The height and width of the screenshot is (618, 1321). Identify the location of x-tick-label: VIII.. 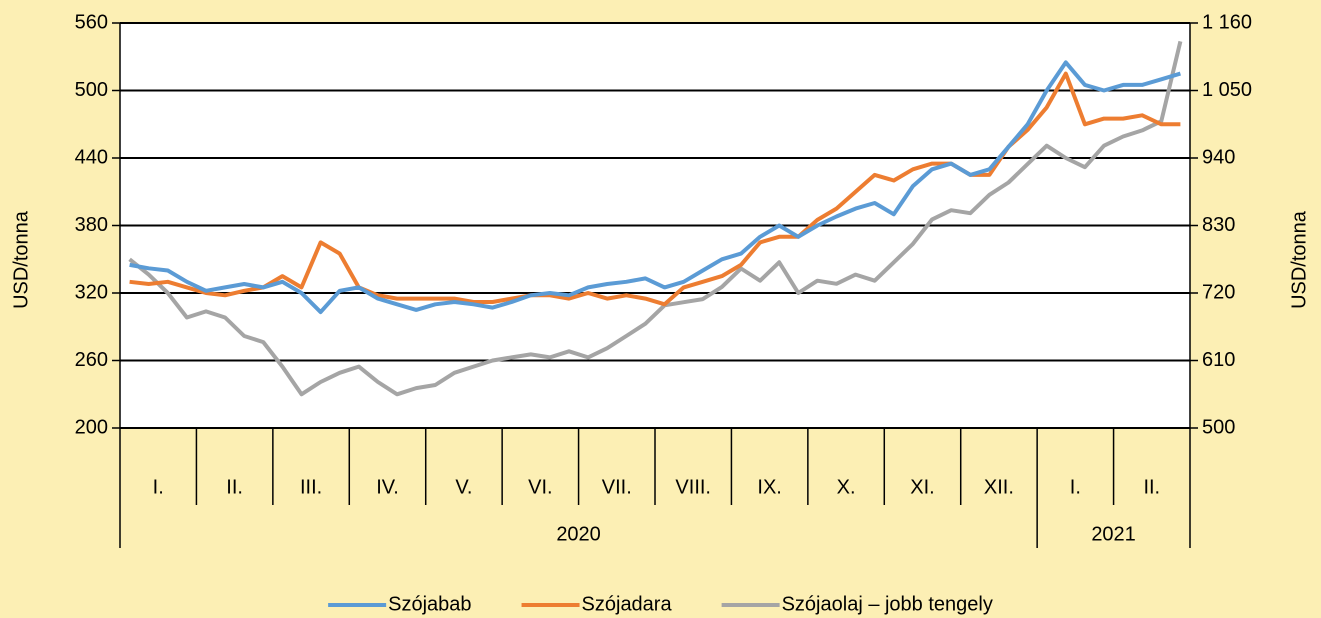
(693, 487).